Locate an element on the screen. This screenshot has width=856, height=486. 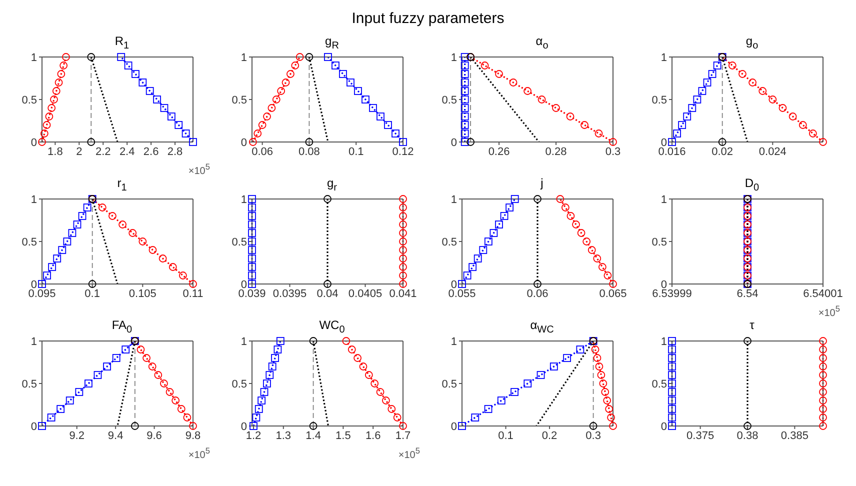
x-tick-label: 1.7 is located at coordinates (403, 436).